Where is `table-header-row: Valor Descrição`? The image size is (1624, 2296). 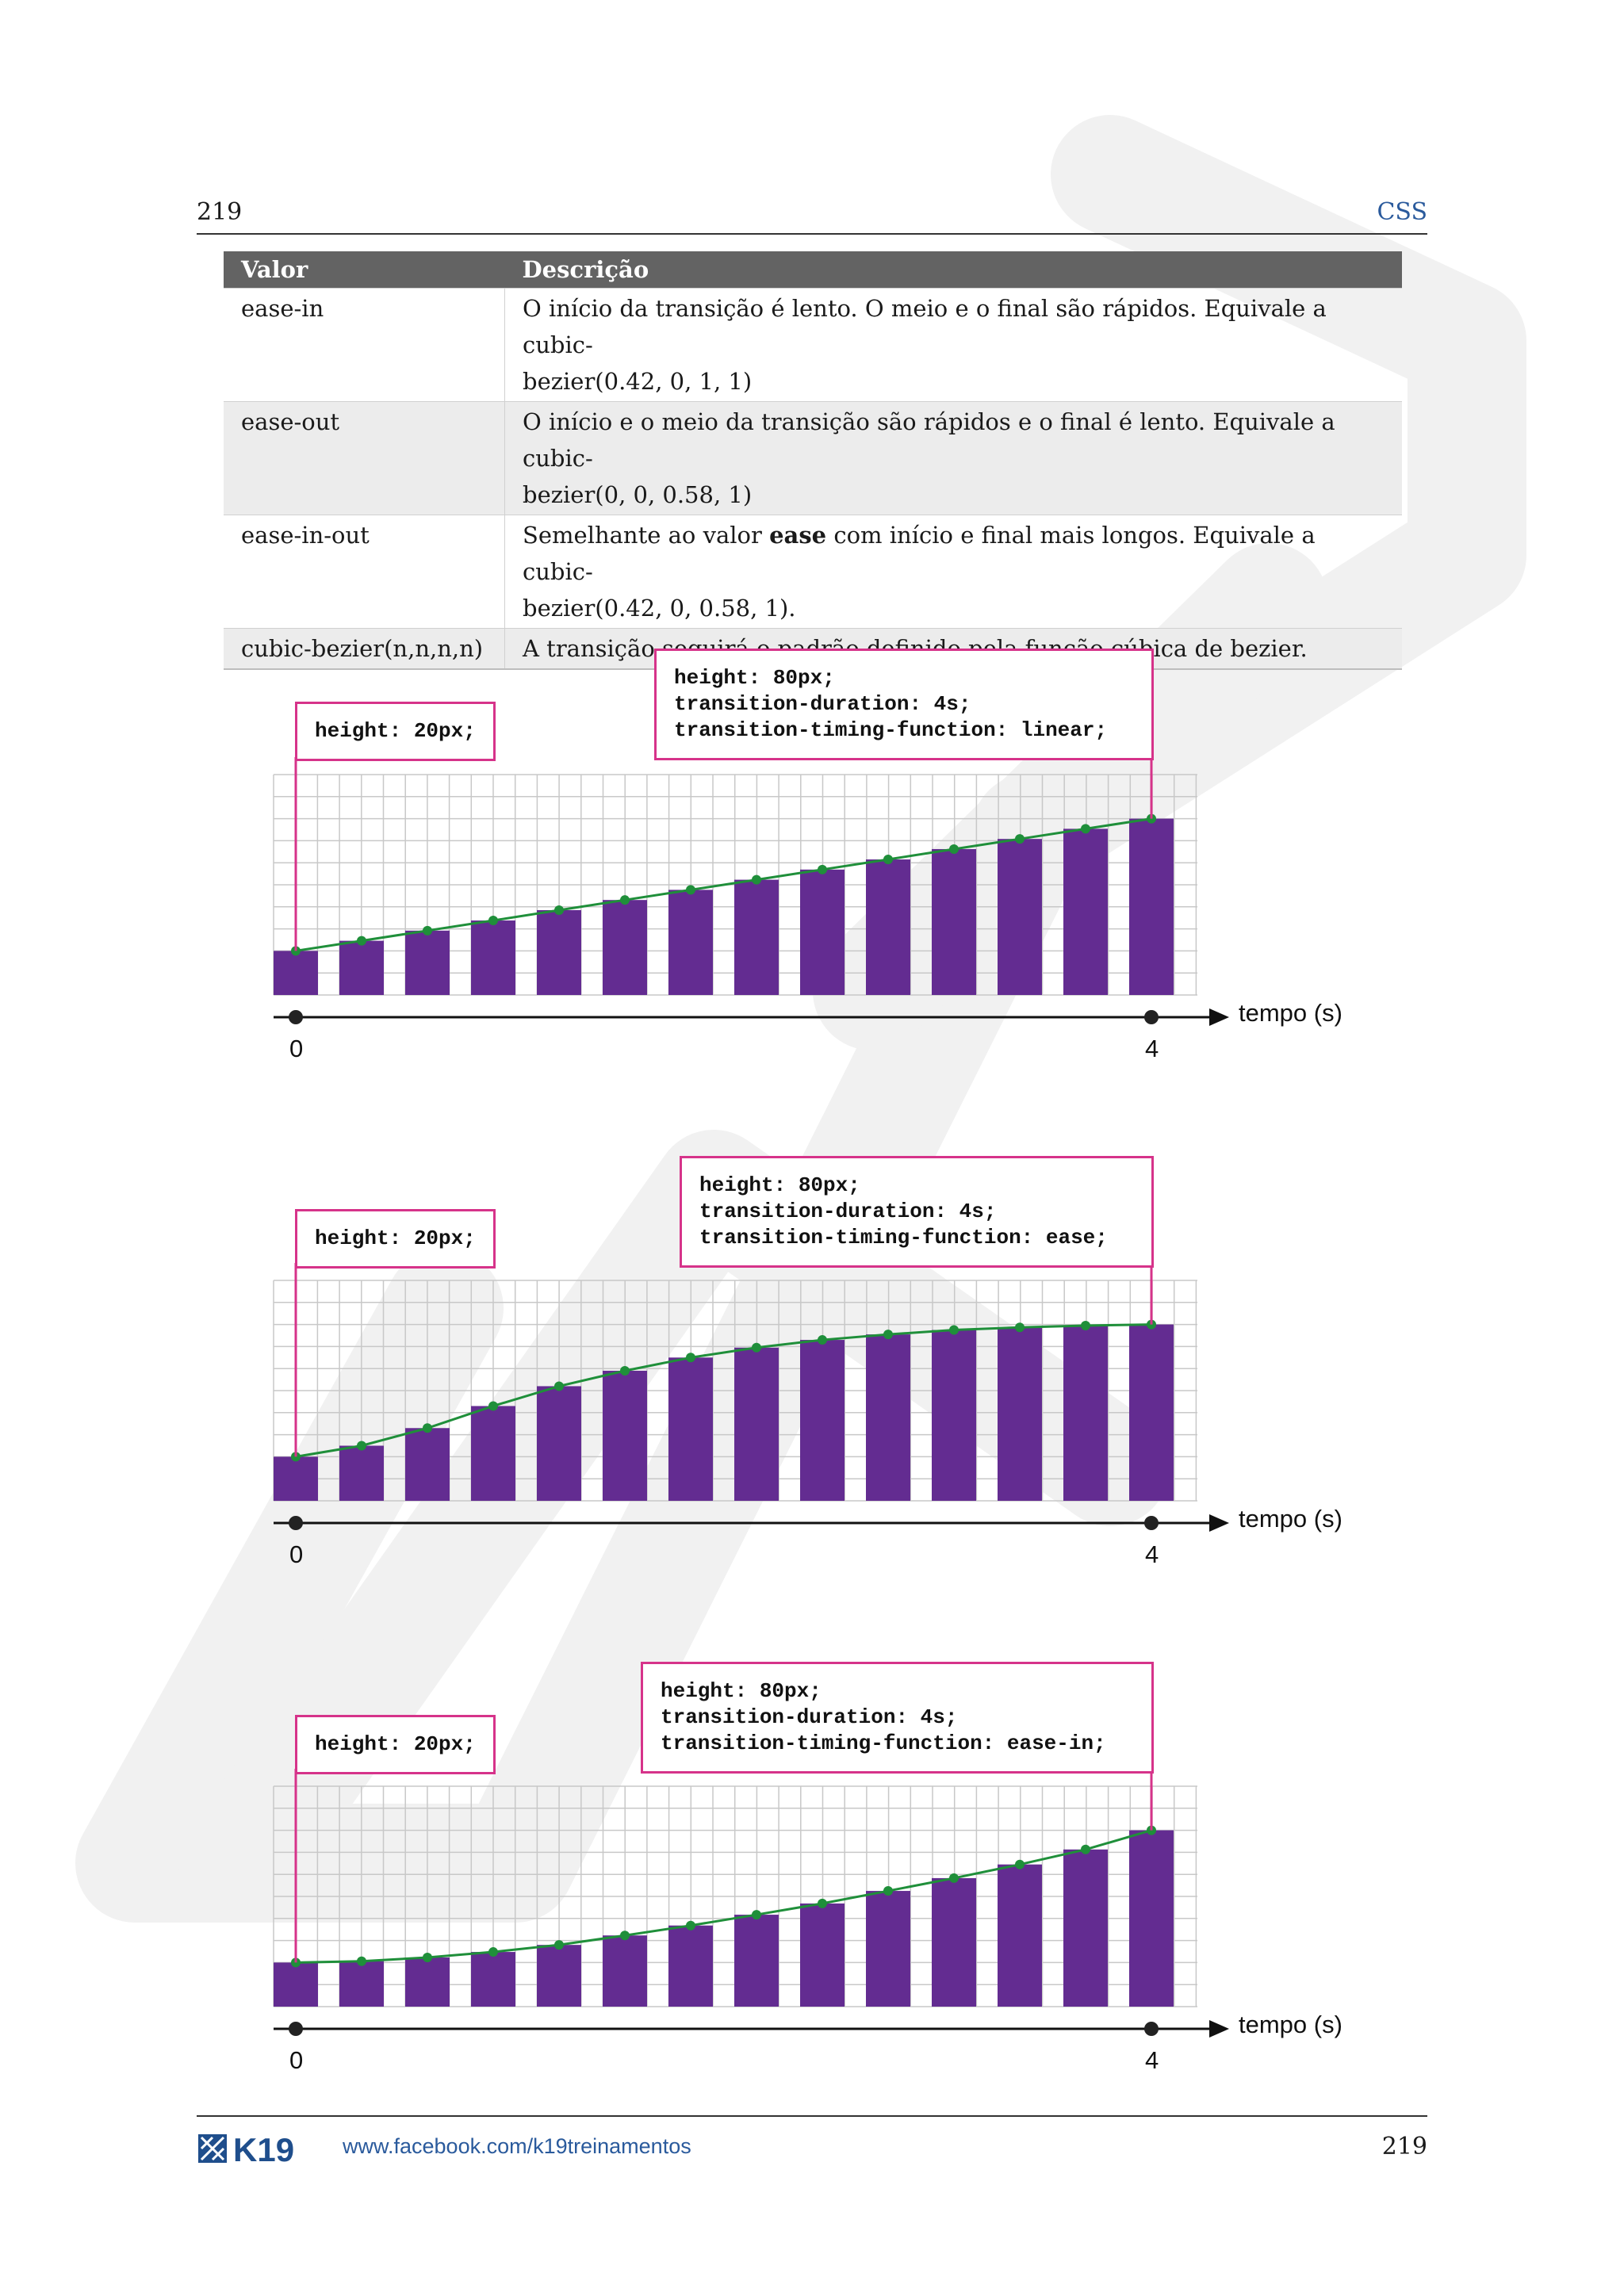
table-header-row: Valor Descrição is located at coordinates (813, 270).